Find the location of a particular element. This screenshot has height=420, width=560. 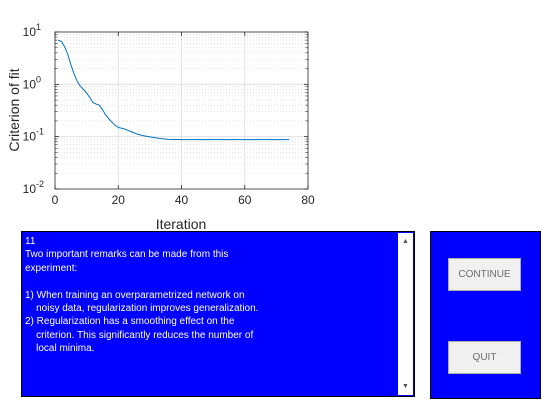

x-tick-label: 60 is located at coordinates (245, 200).